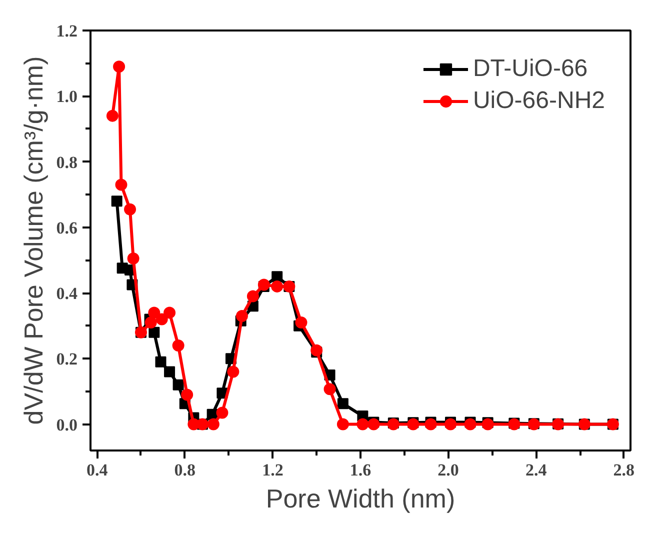 The image size is (649, 533). Describe the element at coordinates (538, 101) in the screenshot. I see `legend-label: UiO-66-NH2` at that location.